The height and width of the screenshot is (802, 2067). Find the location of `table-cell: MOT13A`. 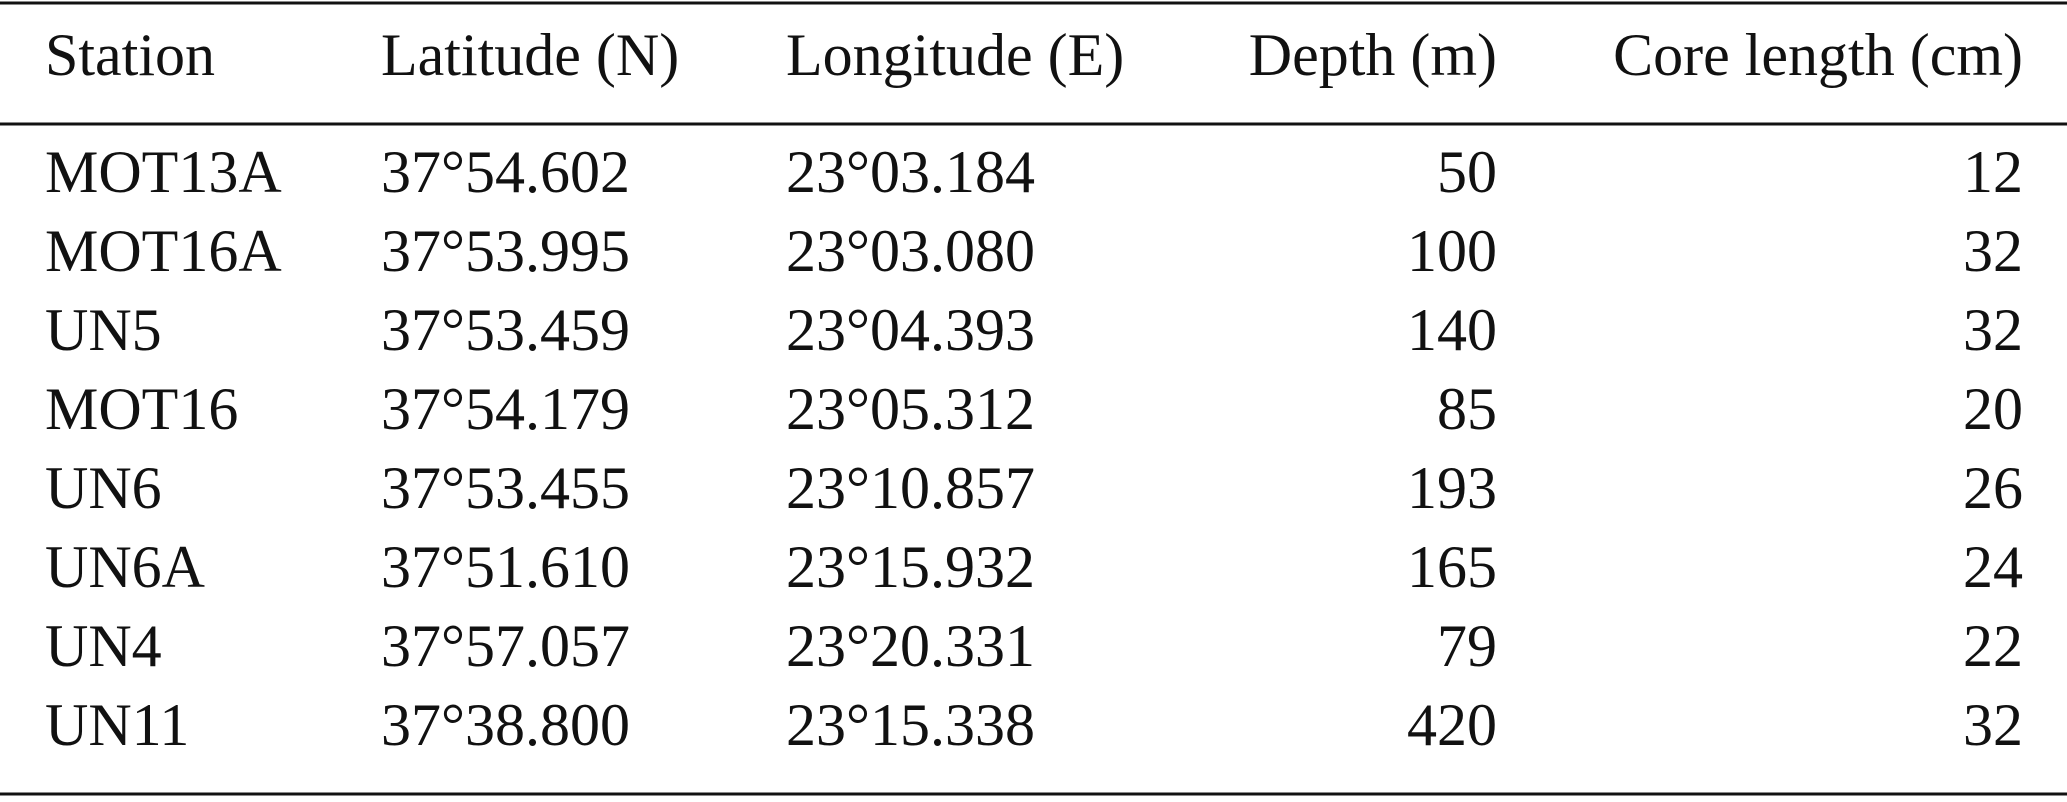

table-cell: MOT13A is located at coordinates (163, 172).